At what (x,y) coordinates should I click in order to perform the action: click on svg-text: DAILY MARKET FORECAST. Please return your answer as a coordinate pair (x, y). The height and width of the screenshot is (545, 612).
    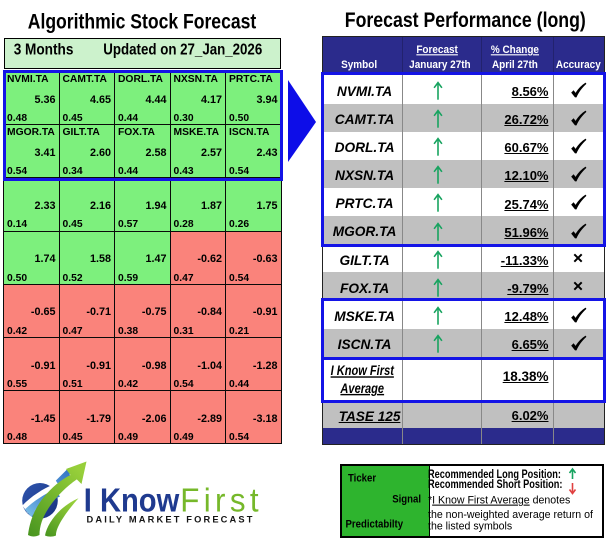
    Looking at the image, I should click on (171, 519).